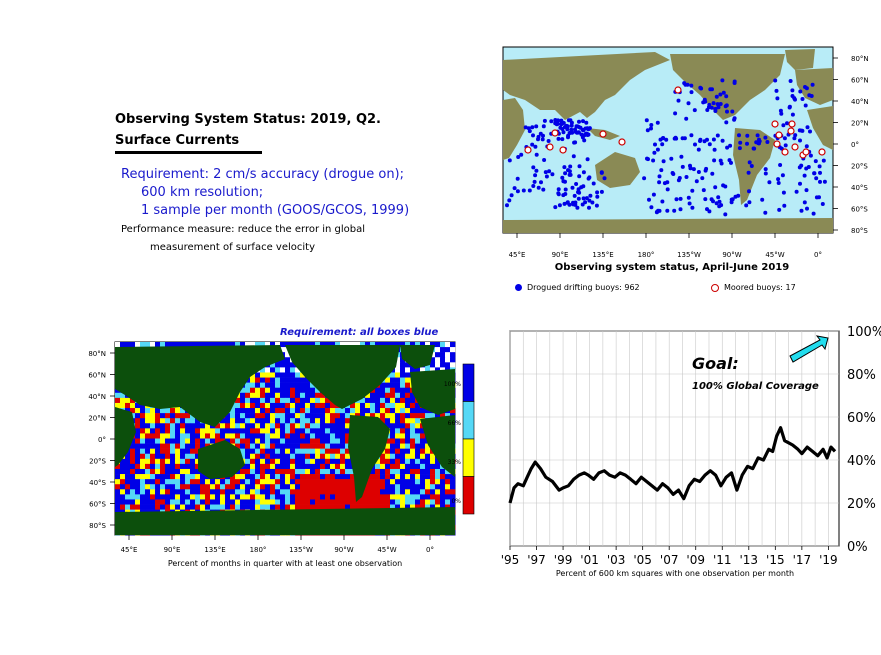  What do you see at coordinates (536, 560) in the screenshot?
I see `x-tick-label: '97` at bounding box center [536, 560].